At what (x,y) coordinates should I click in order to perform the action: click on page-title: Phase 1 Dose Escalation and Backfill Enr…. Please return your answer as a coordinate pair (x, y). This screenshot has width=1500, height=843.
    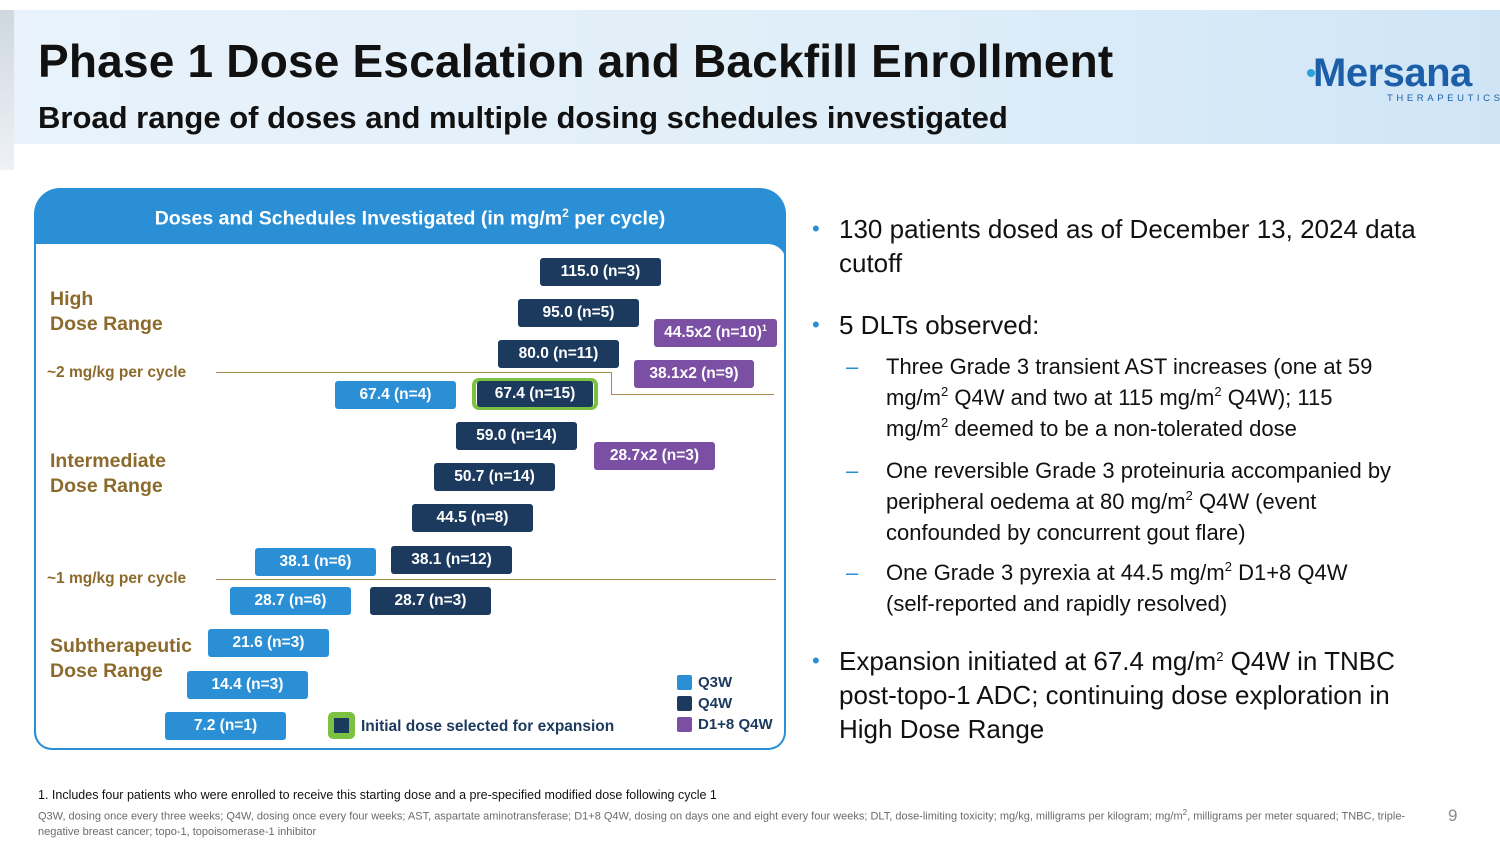
    Looking at the image, I should click on (576, 61).